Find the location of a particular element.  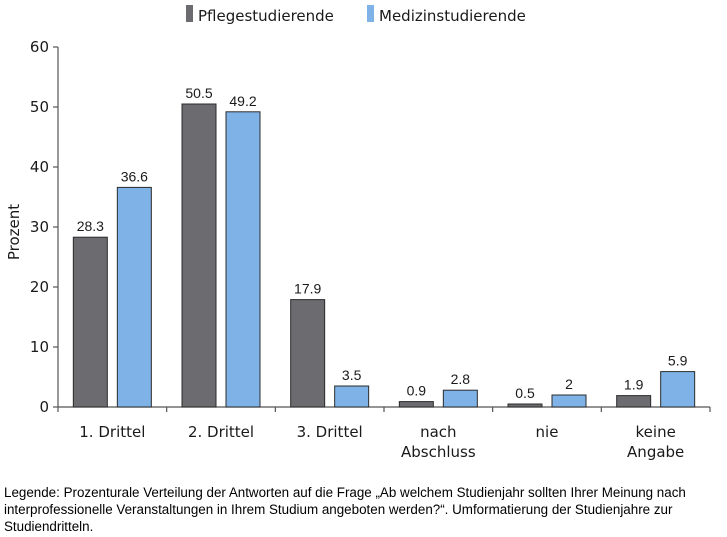

data-label: 50.5 is located at coordinates (198, 93).